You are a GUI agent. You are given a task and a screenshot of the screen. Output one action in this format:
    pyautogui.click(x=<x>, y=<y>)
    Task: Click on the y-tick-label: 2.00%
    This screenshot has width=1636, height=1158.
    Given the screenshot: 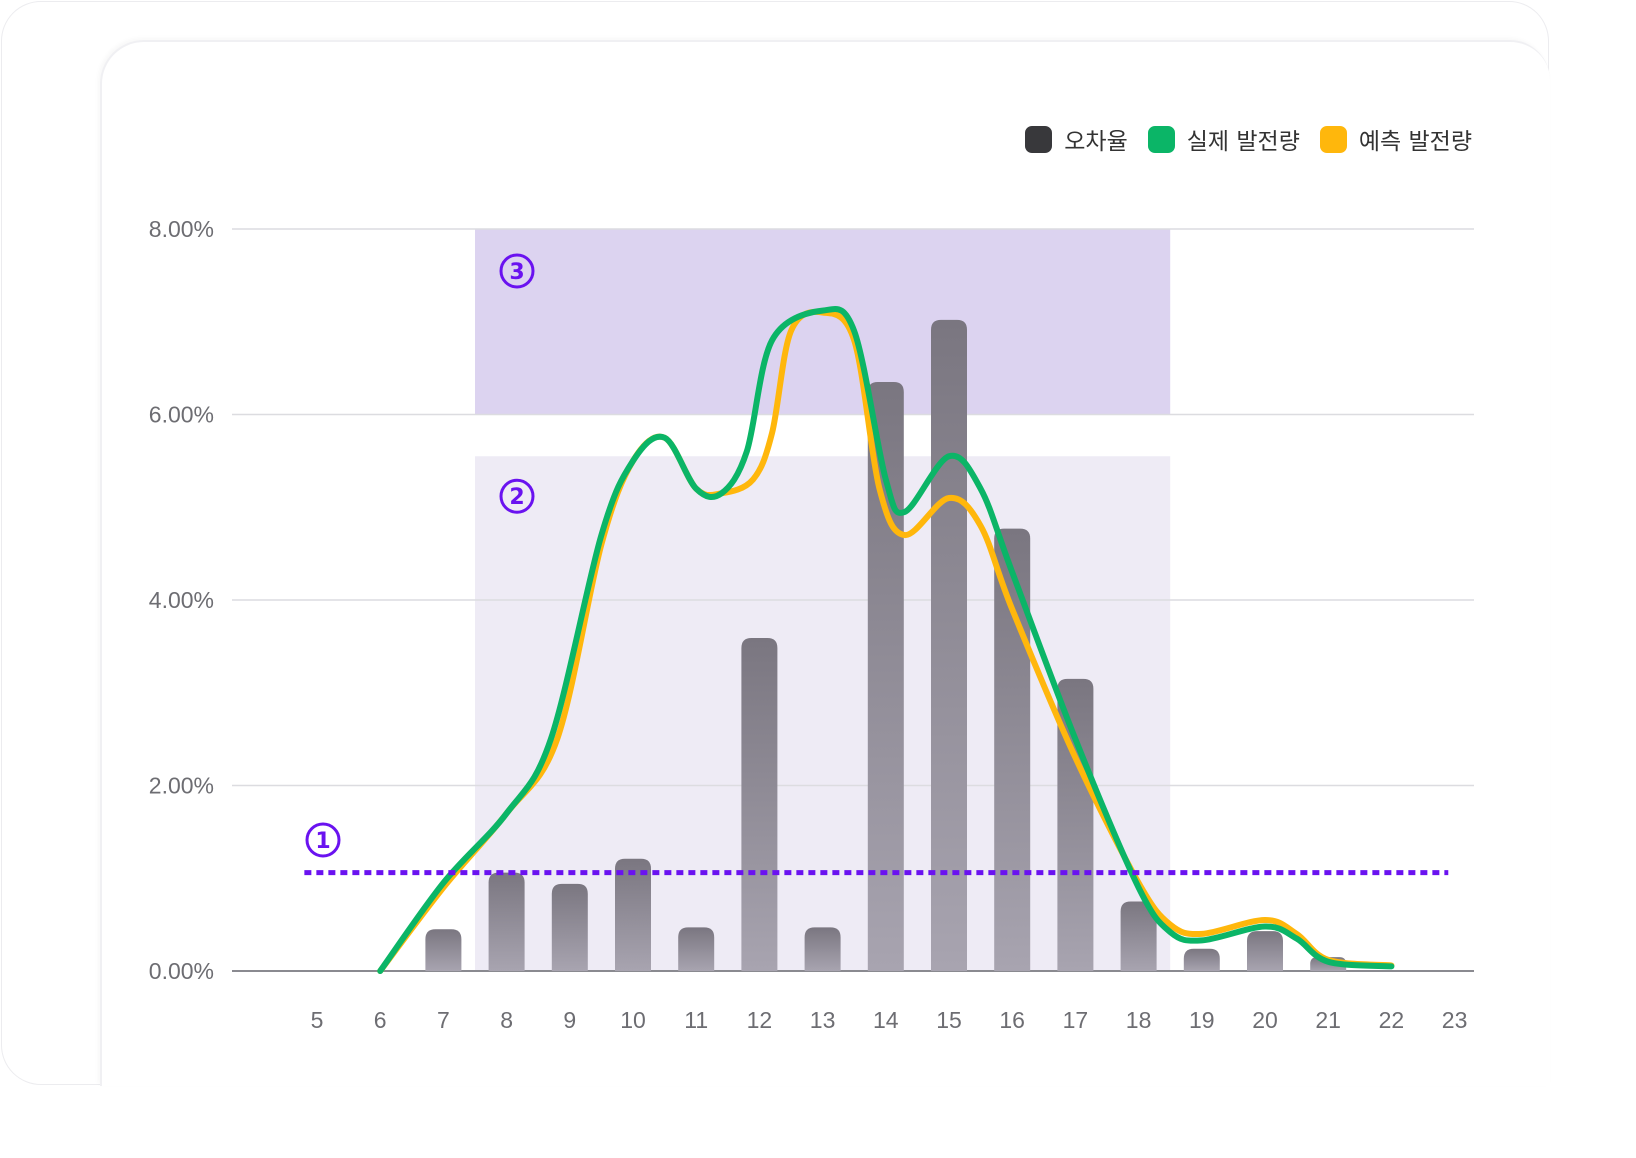 What is the action you would take?
    pyautogui.click(x=181, y=786)
    